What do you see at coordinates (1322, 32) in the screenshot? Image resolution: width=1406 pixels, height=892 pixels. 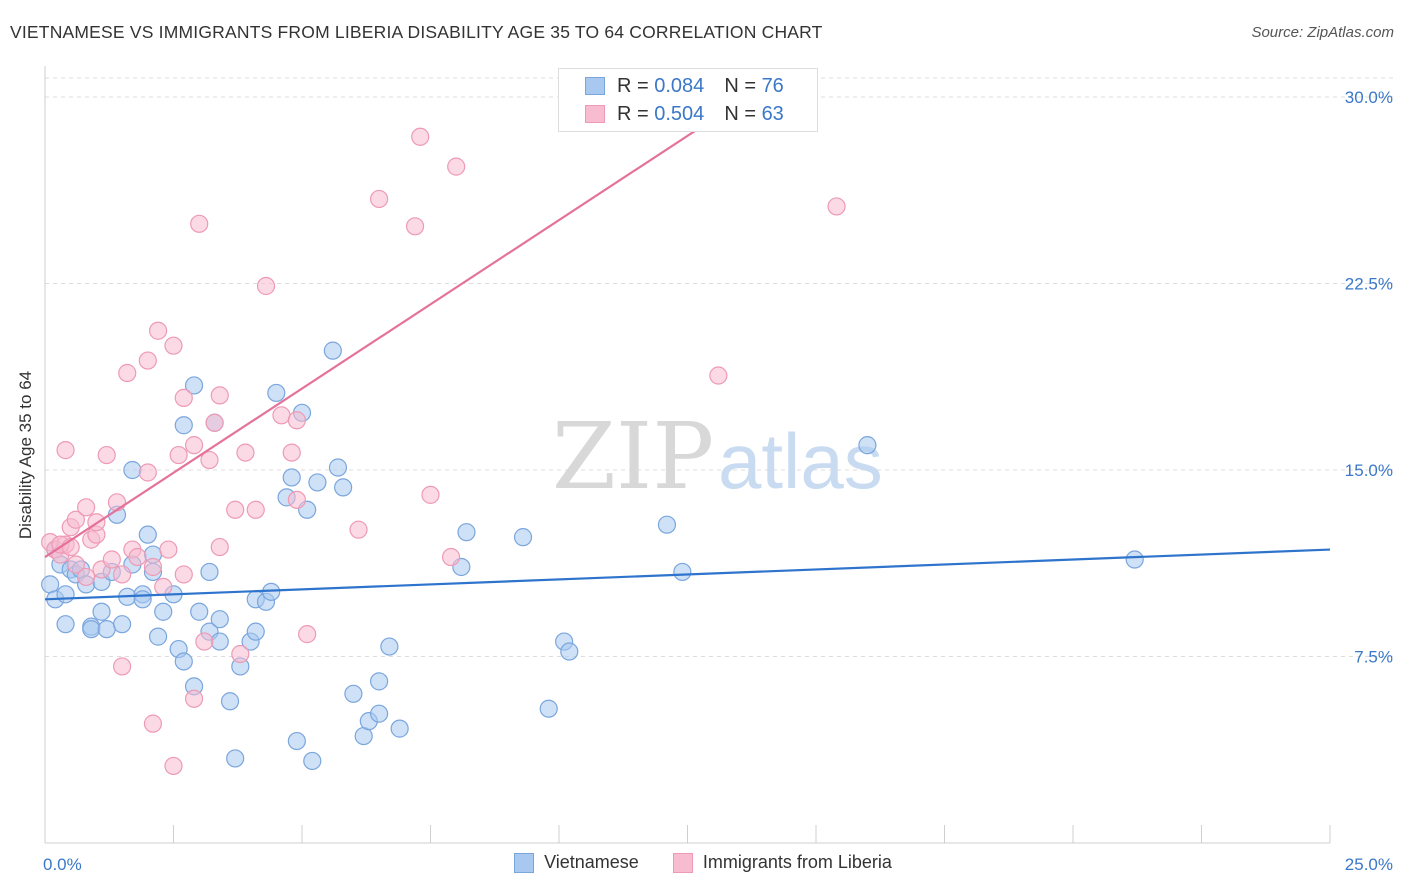 I see `source-credit: Source: ZipAtlas.com` at bounding box center [1322, 32].